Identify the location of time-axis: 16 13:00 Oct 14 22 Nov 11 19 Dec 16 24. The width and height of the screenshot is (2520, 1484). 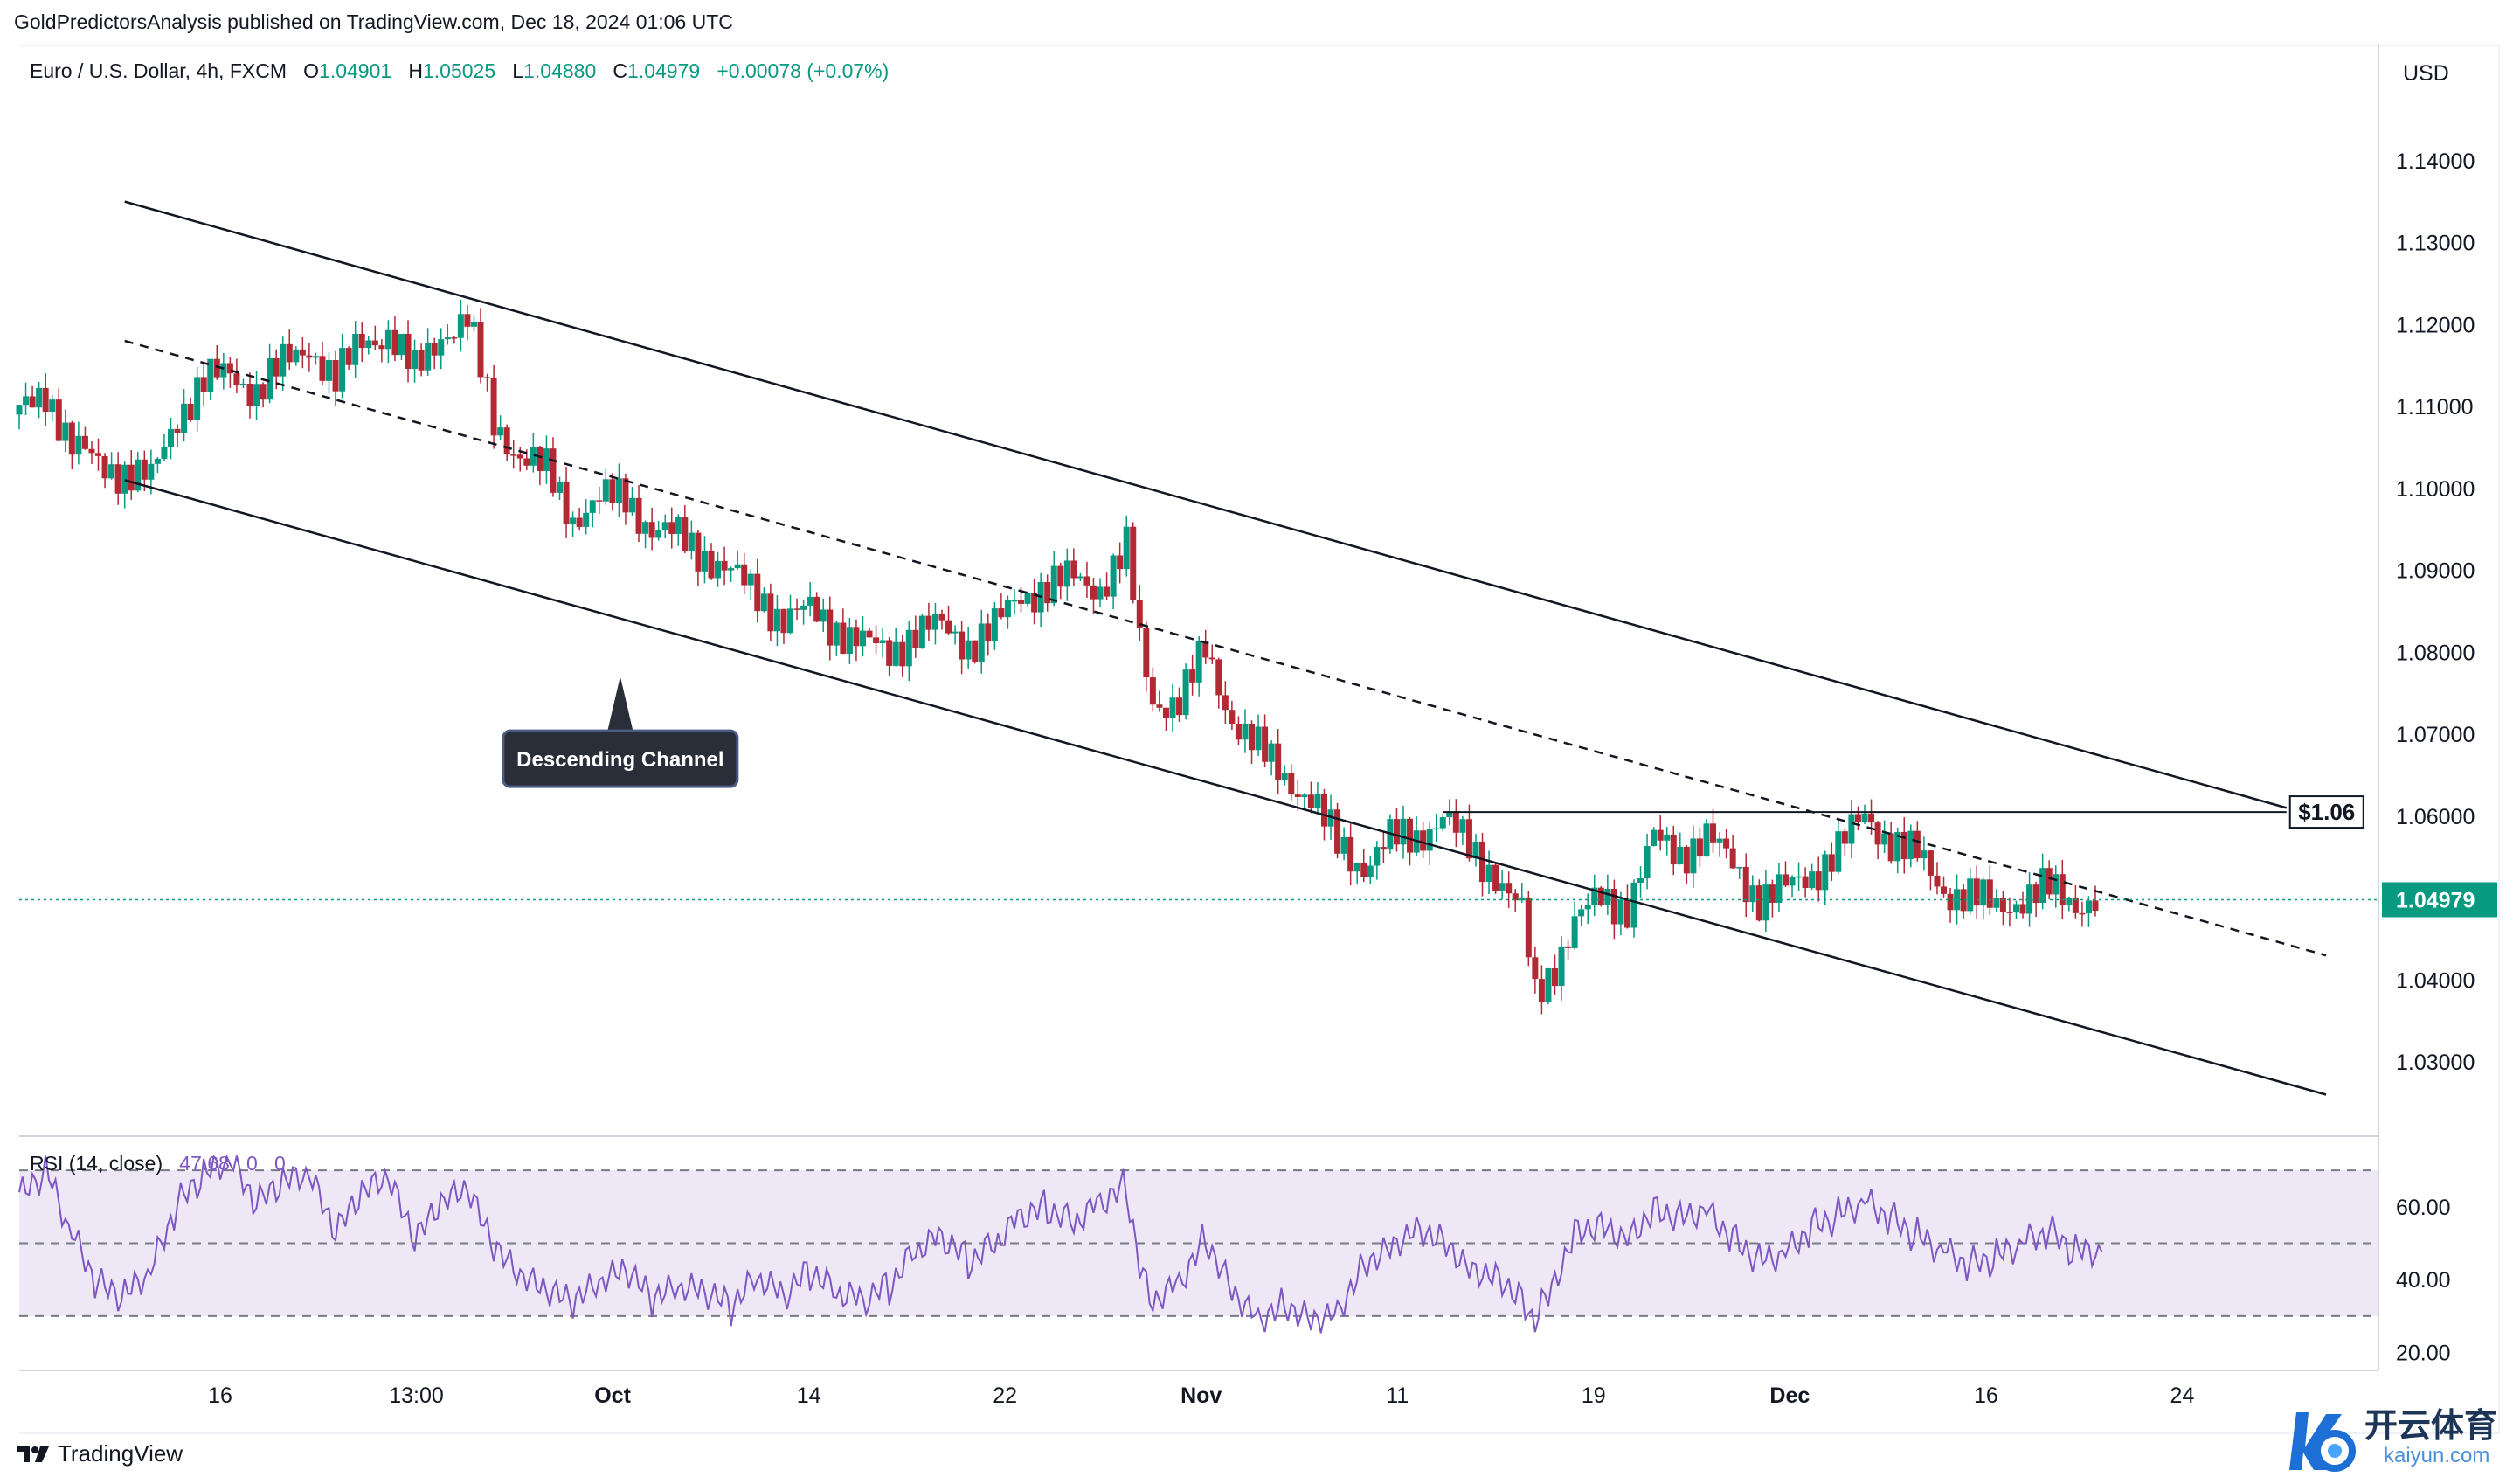
(1201, 1395).